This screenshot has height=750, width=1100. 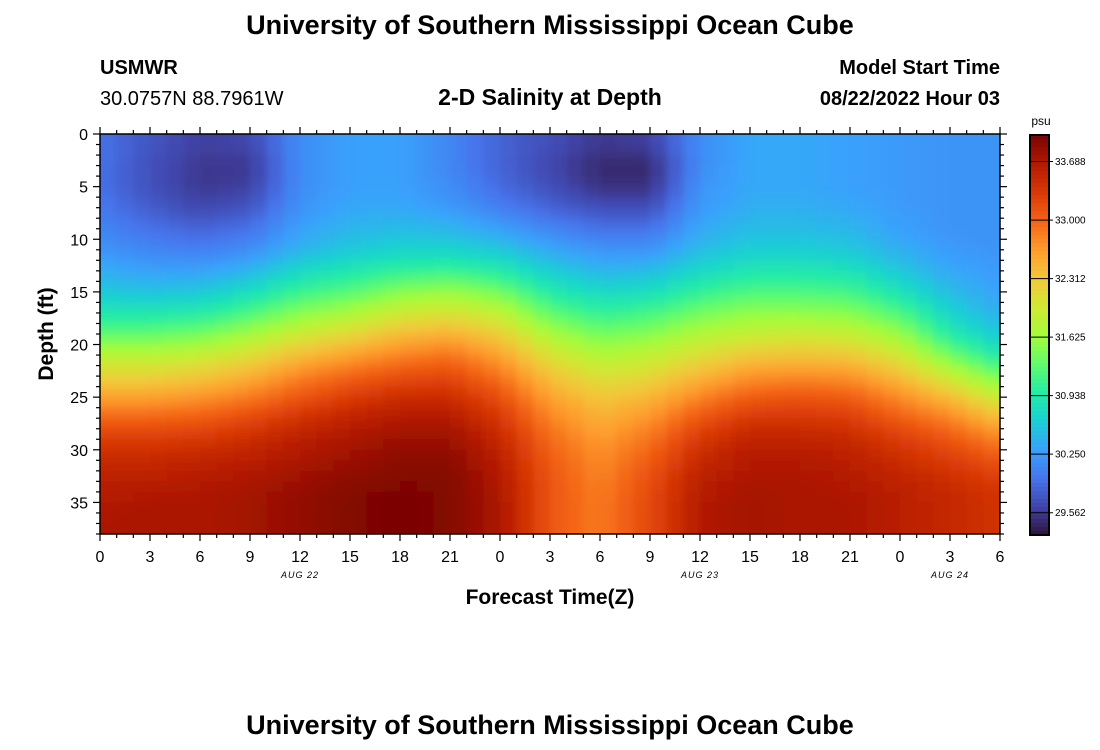 What do you see at coordinates (79, 346) in the screenshot?
I see `y-tick-label: 20` at bounding box center [79, 346].